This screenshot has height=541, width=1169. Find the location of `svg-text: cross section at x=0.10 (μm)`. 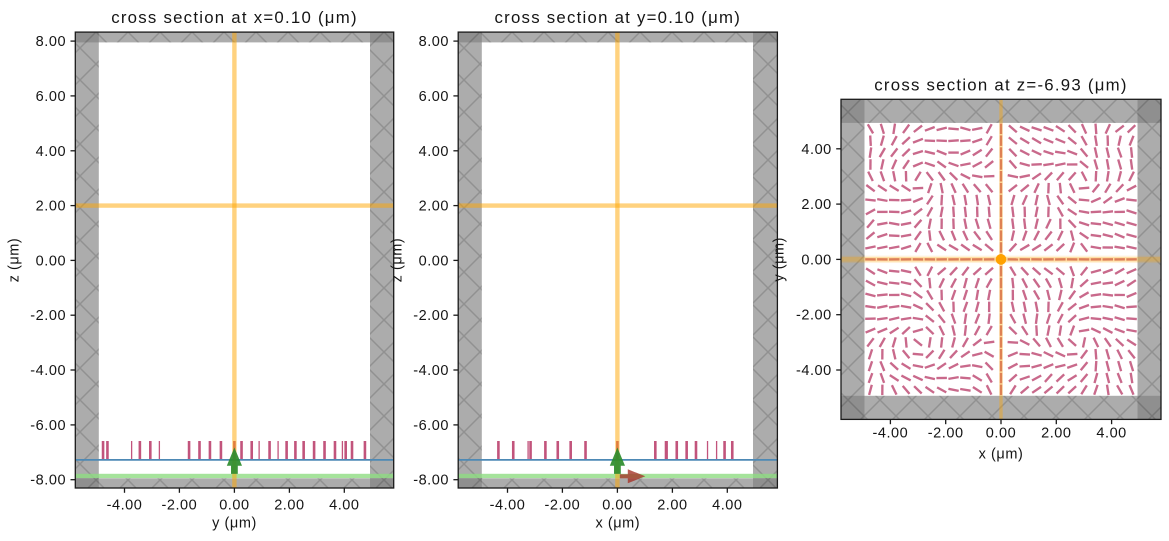

svg-text: cross section at x=0.10 (μm) is located at coordinates (234, 17).